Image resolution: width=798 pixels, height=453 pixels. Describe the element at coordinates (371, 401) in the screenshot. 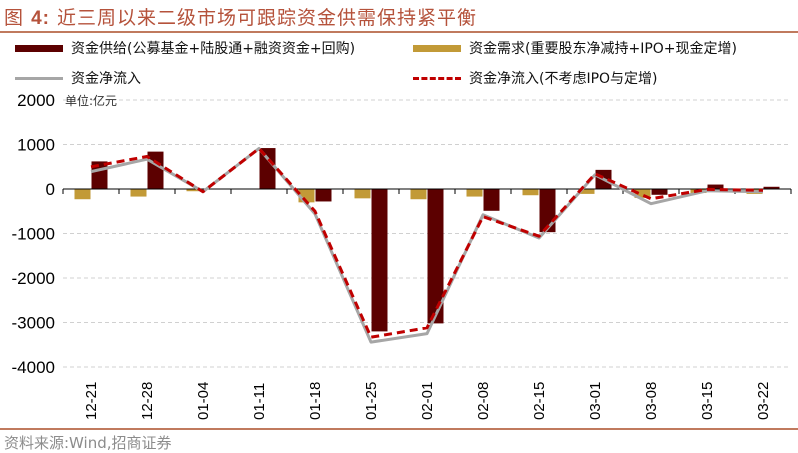

I see `x-tick-label: 01-25` at that location.